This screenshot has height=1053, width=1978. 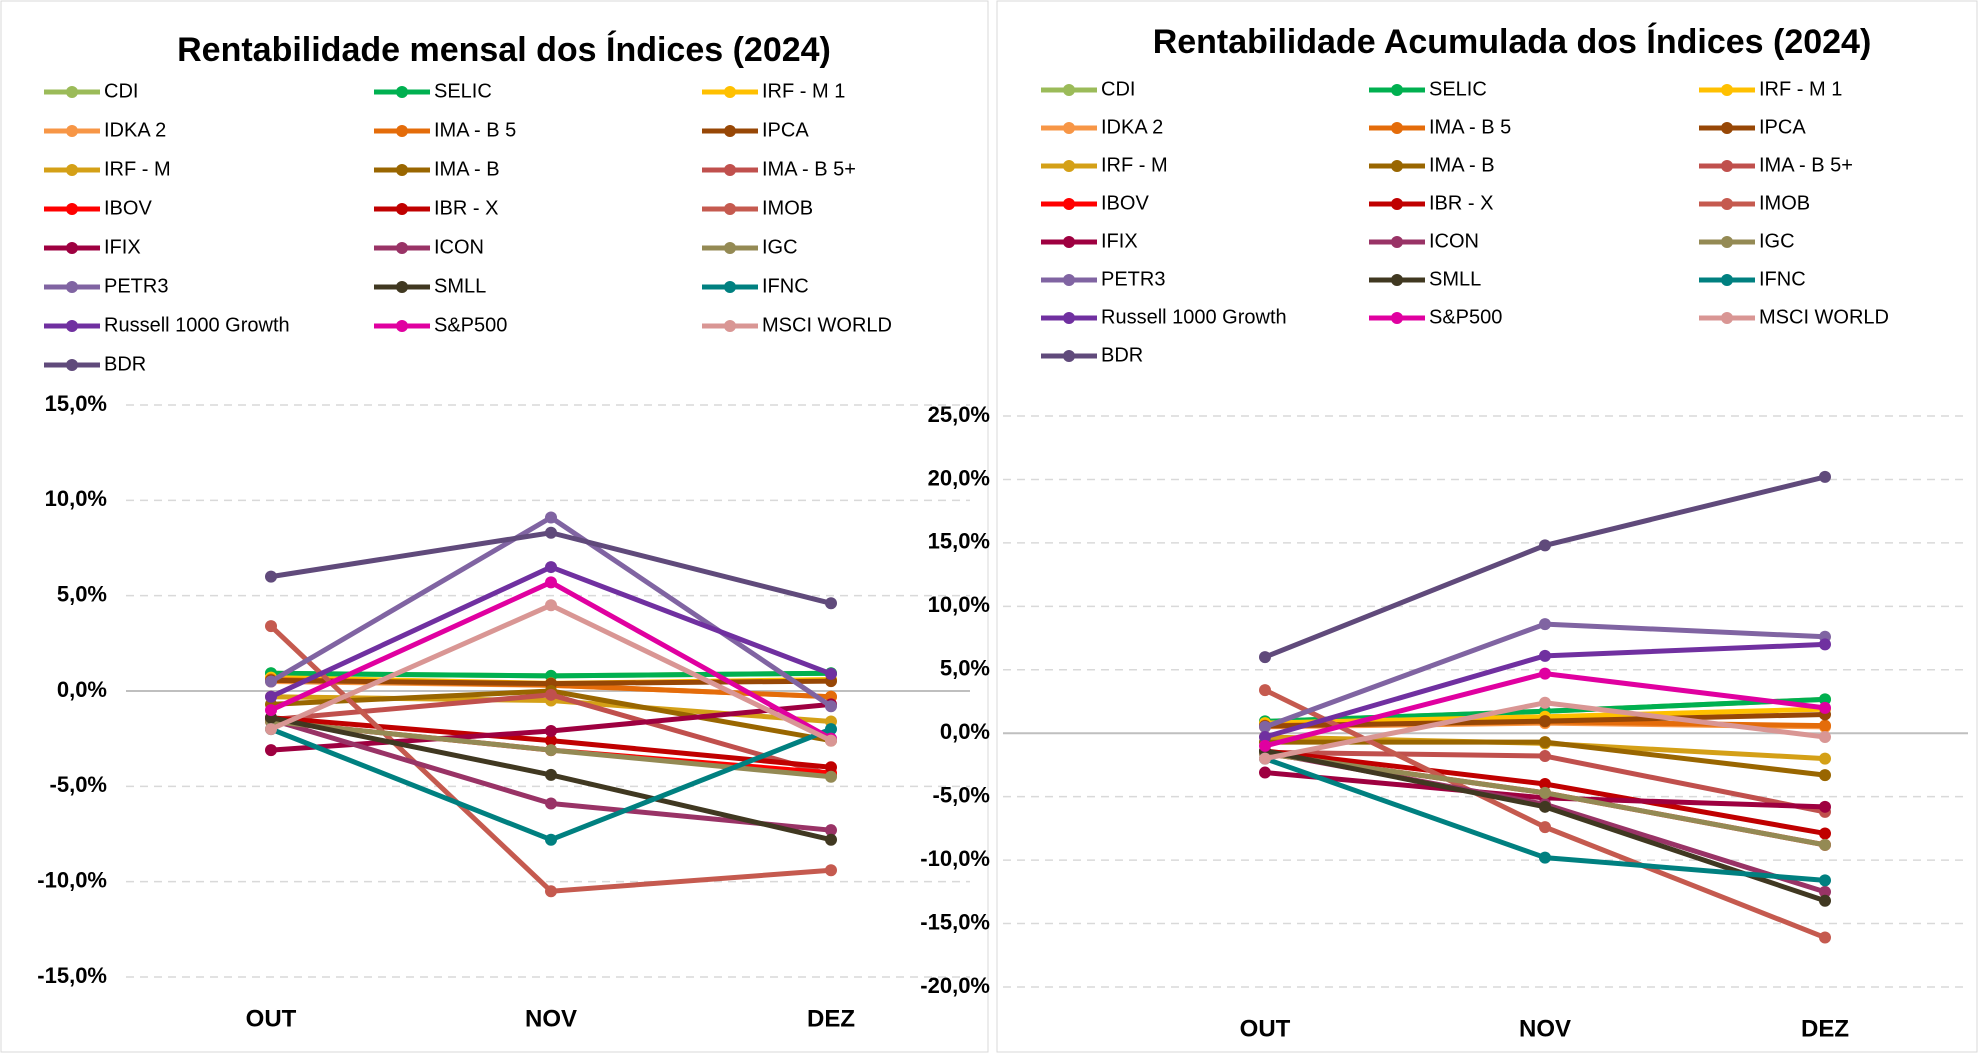 I want to click on y-tick-label: 0,0%, so click(x=82, y=689).